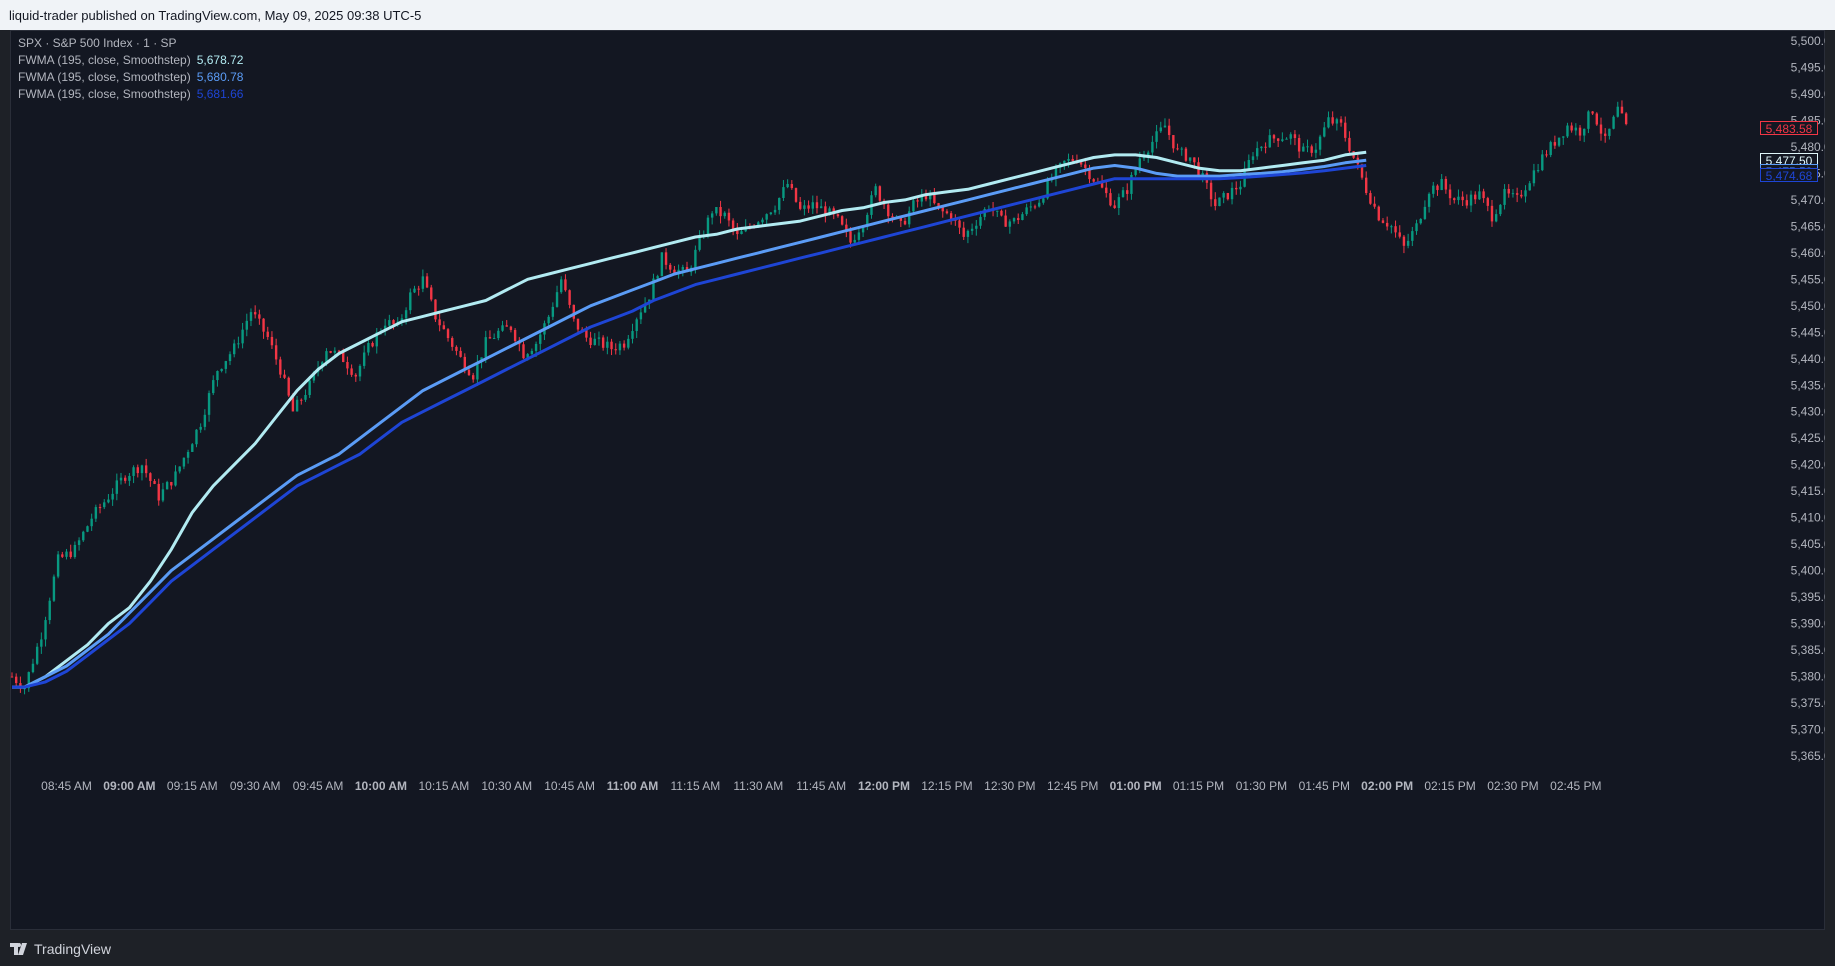 Image resolution: width=1835 pixels, height=966 pixels. What do you see at coordinates (130, 77) in the screenshot?
I see `indicator-legend-2: FWMA (195, close, Smoothstep) 5,680.78` at bounding box center [130, 77].